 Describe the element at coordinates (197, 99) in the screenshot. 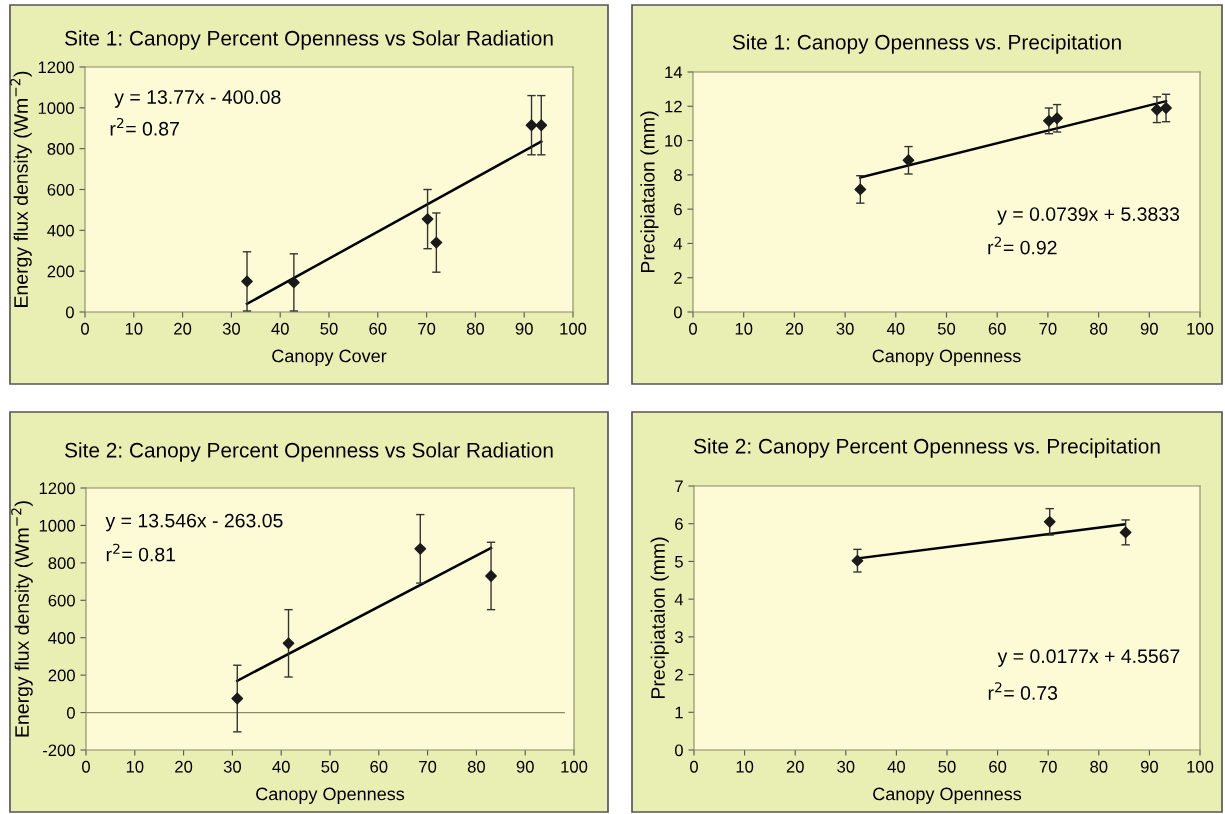

I see `annotation: y = 13.77x - 400.08` at that location.